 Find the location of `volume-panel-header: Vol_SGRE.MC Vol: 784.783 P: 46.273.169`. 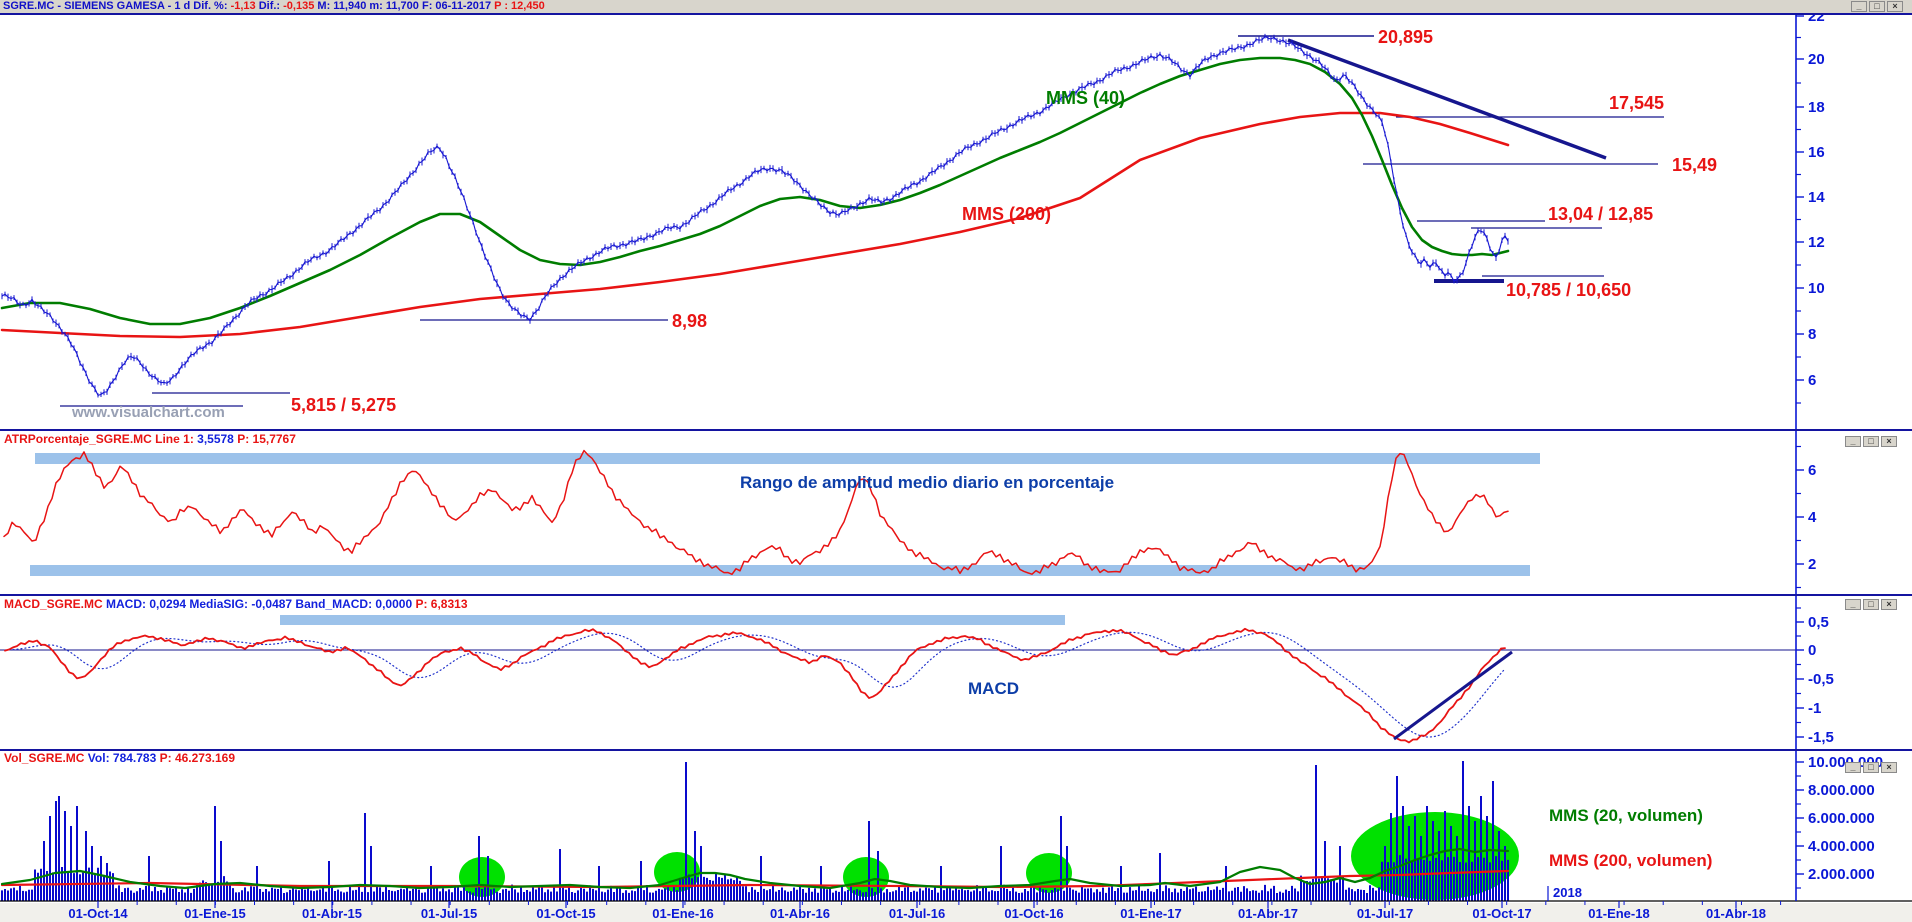

volume-panel-header: Vol_SGRE.MC Vol: 784.783 P: 46.273.169 is located at coordinates (119, 758).